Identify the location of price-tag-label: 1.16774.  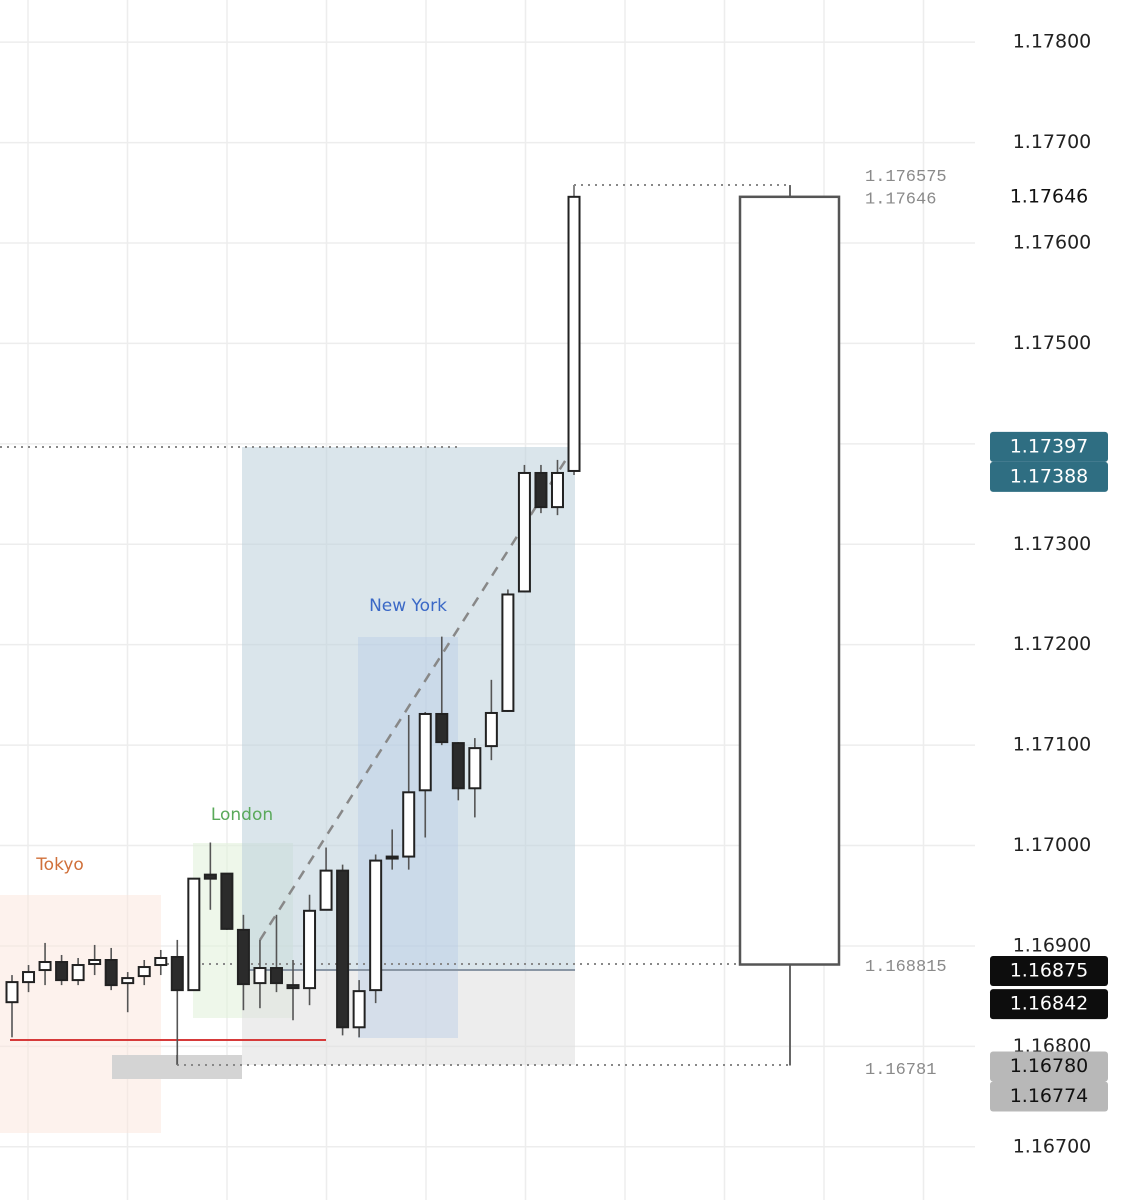
(1049, 1096).